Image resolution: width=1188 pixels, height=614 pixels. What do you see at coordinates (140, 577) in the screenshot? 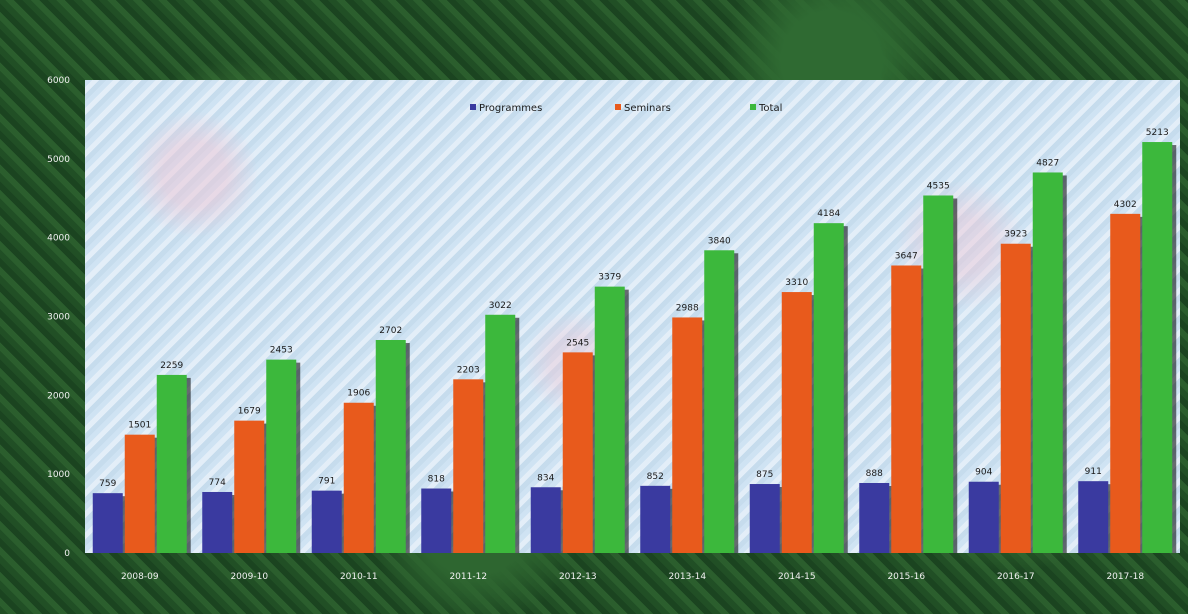
I see `x-tick-label: 2008-09` at bounding box center [140, 577].